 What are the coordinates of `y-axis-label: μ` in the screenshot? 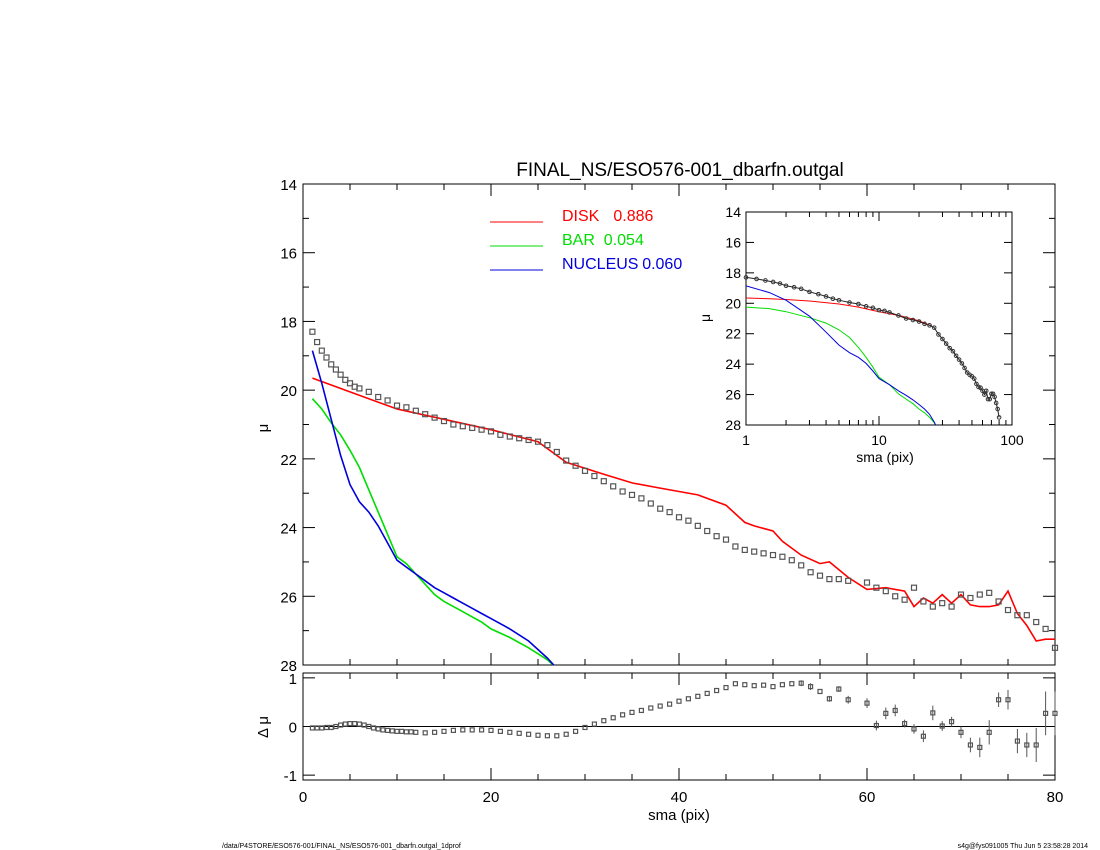 It's located at (263, 428).